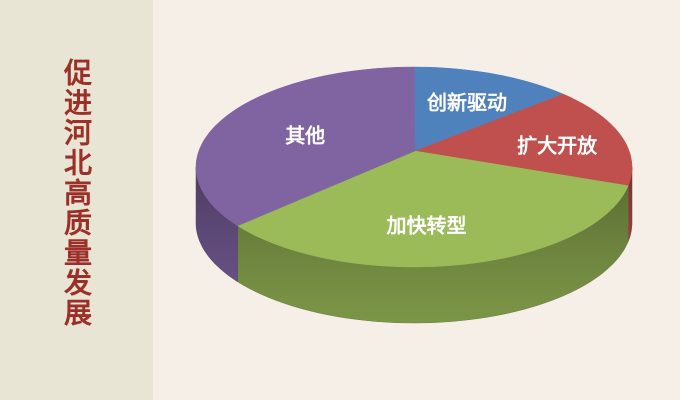  I want to click on pie-slice-label-2: 加快转型, so click(426, 226).